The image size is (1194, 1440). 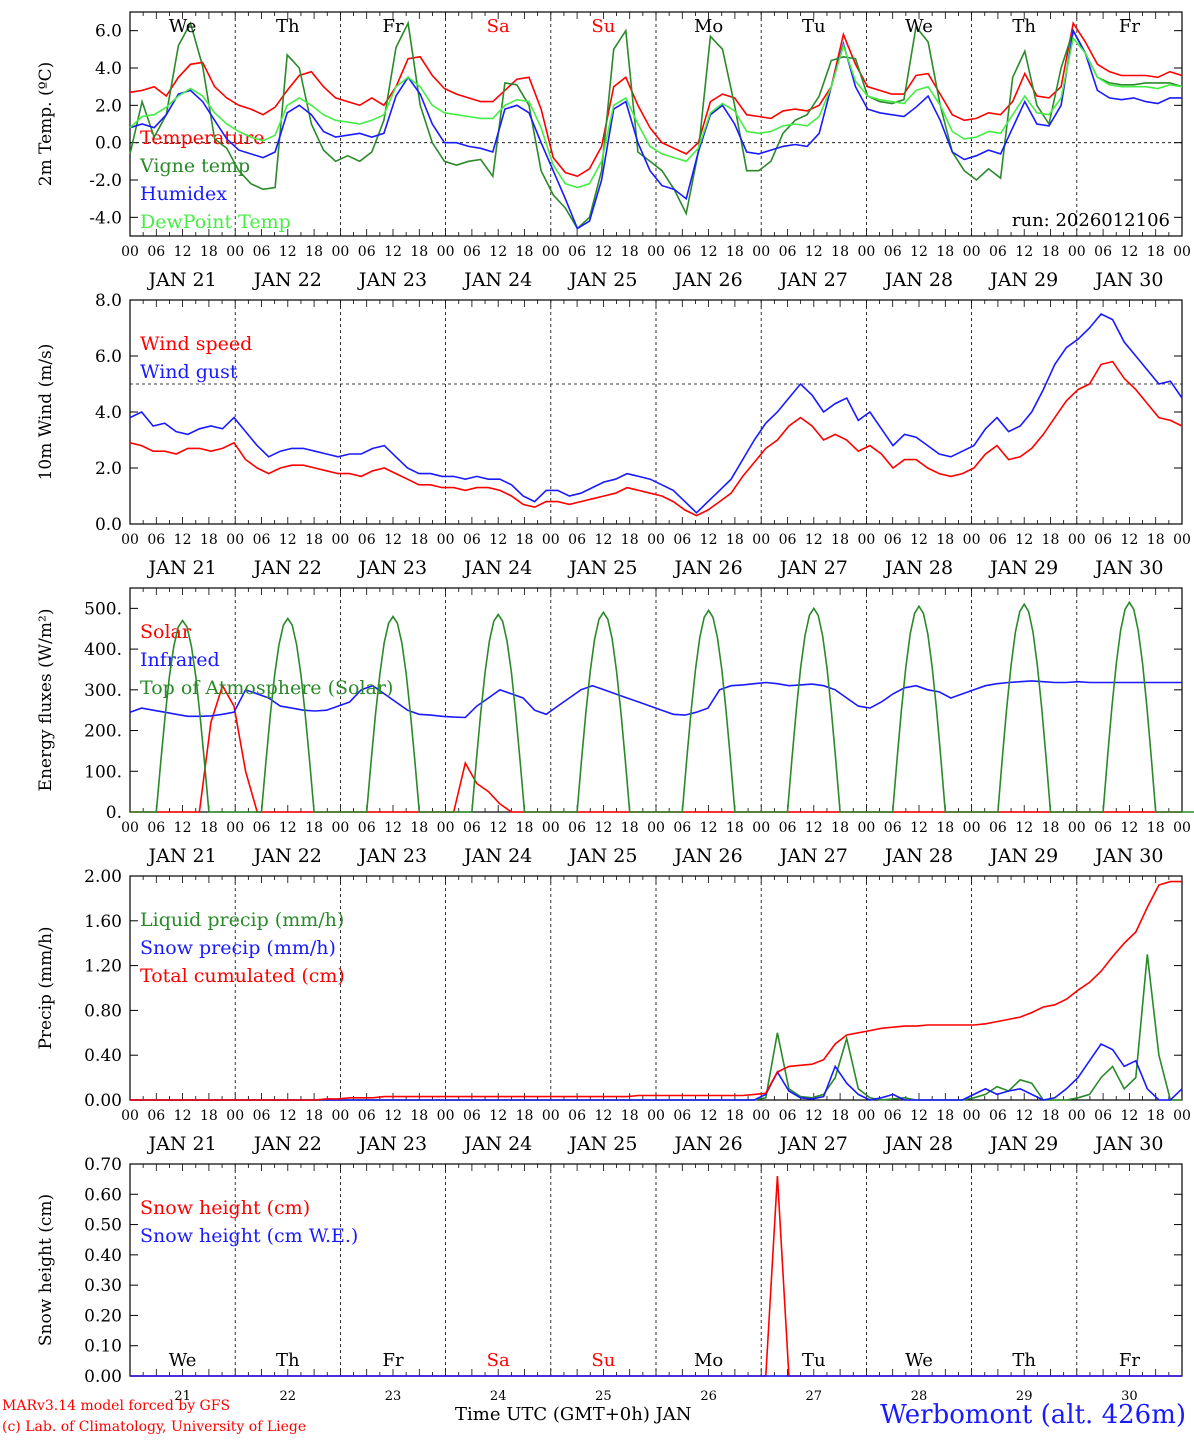 I want to click on weekday-label: We, so click(x=919, y=26).